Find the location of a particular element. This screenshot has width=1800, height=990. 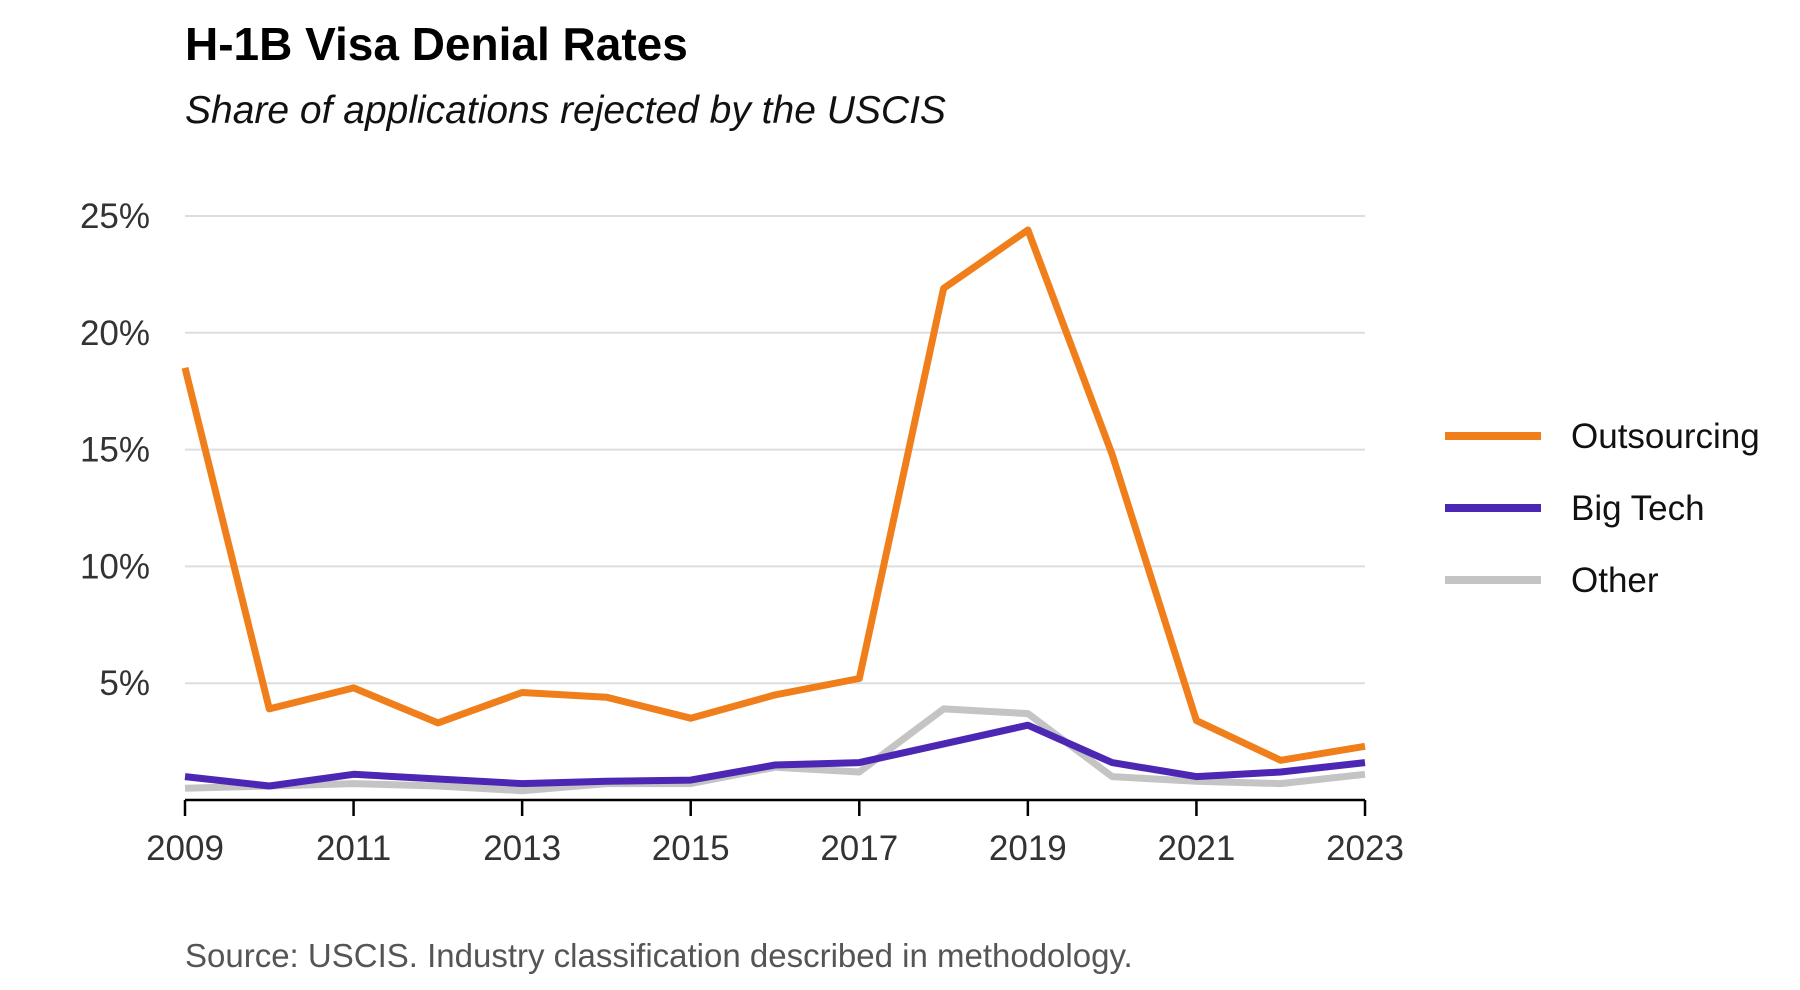

x-tick-label: 2015 is located at coordinates (691, 848).